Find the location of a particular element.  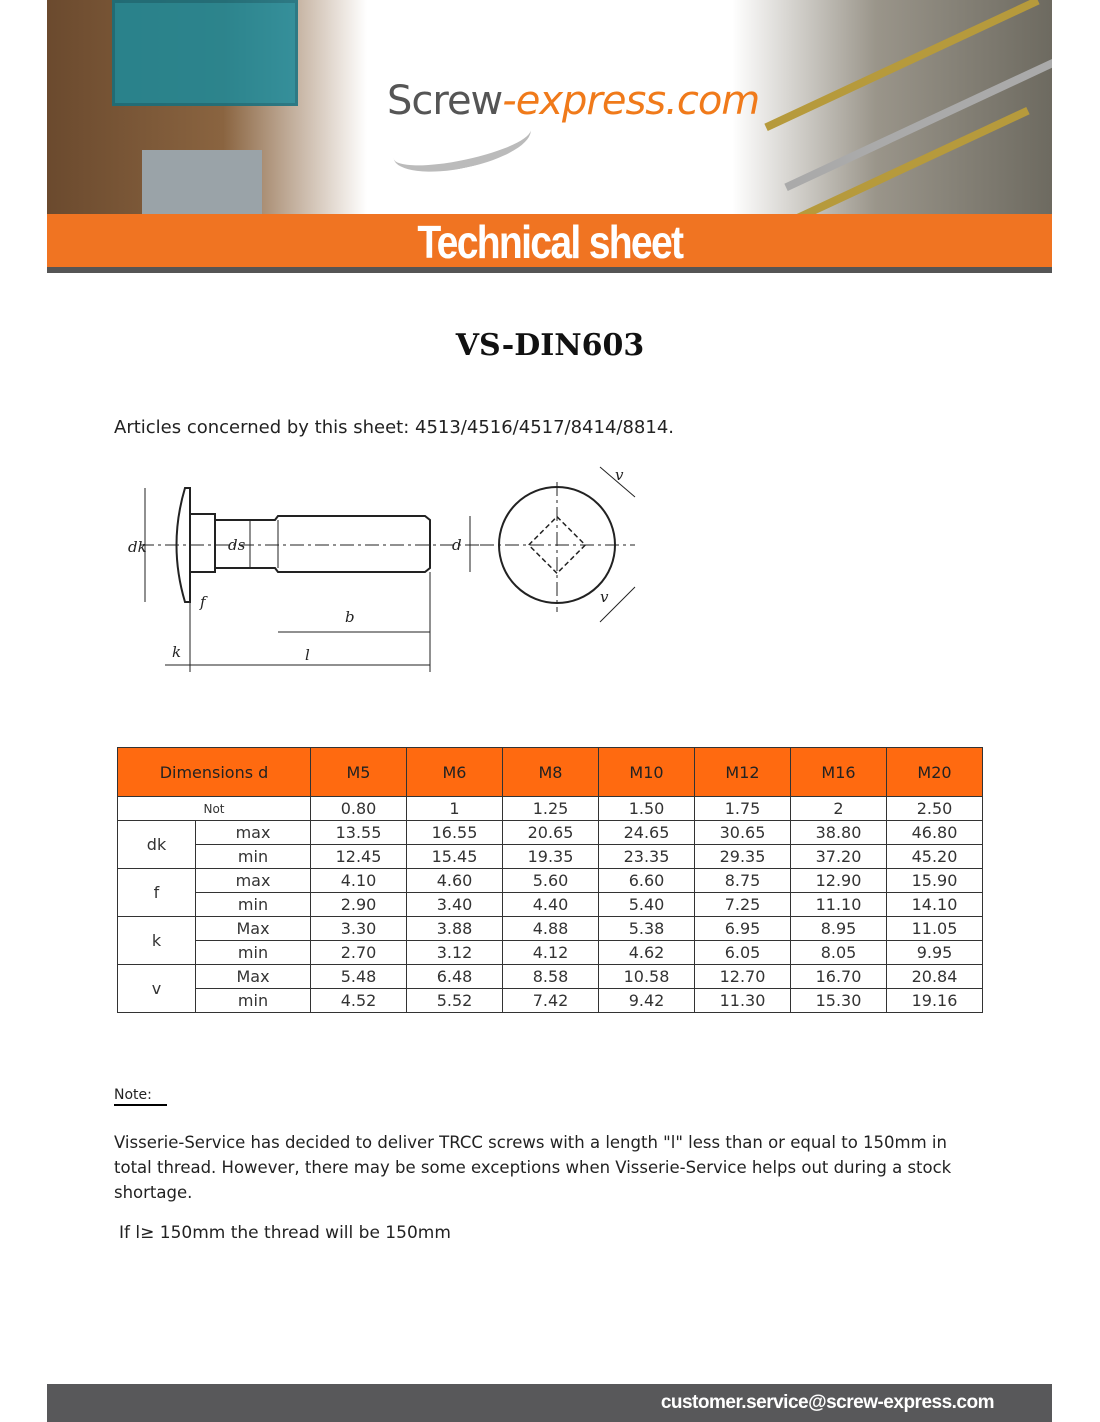

table-cell: 11.05 is located at coordinates (934, 928).